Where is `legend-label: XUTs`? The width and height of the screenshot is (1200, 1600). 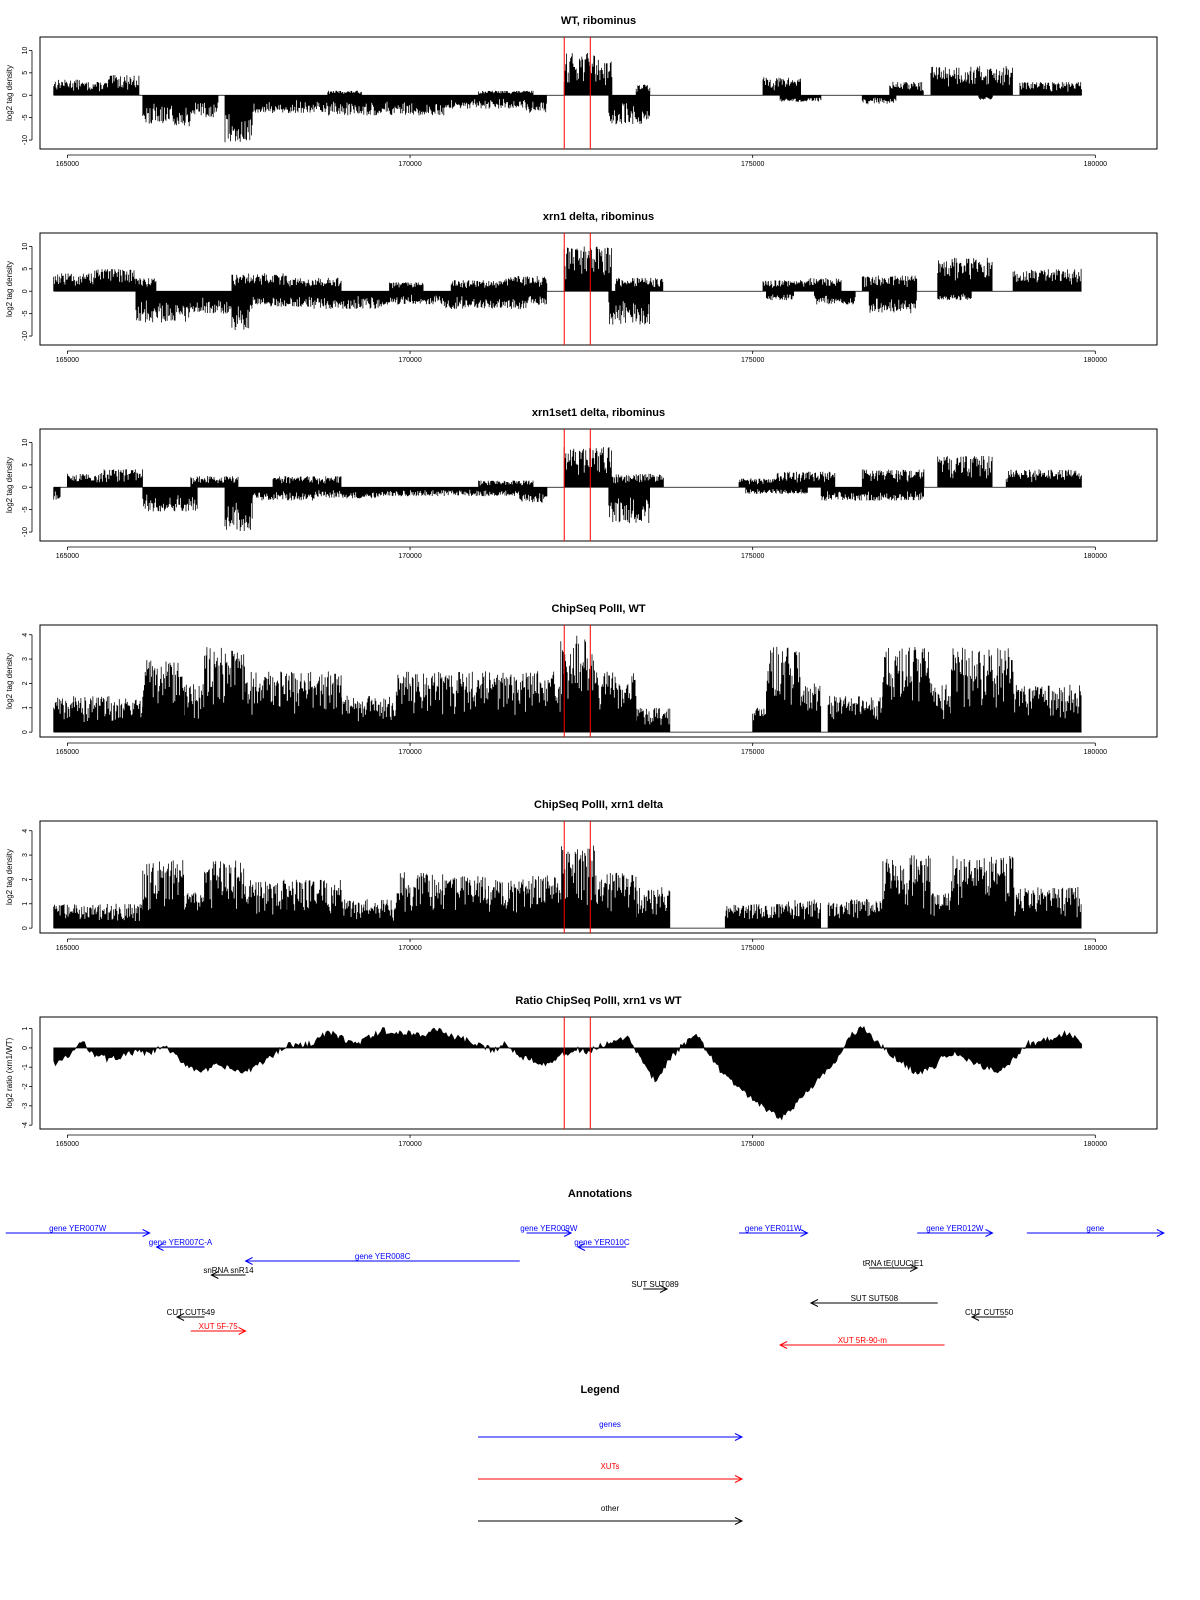 legend-label: XUTs is located at coordinates (609, 1466).